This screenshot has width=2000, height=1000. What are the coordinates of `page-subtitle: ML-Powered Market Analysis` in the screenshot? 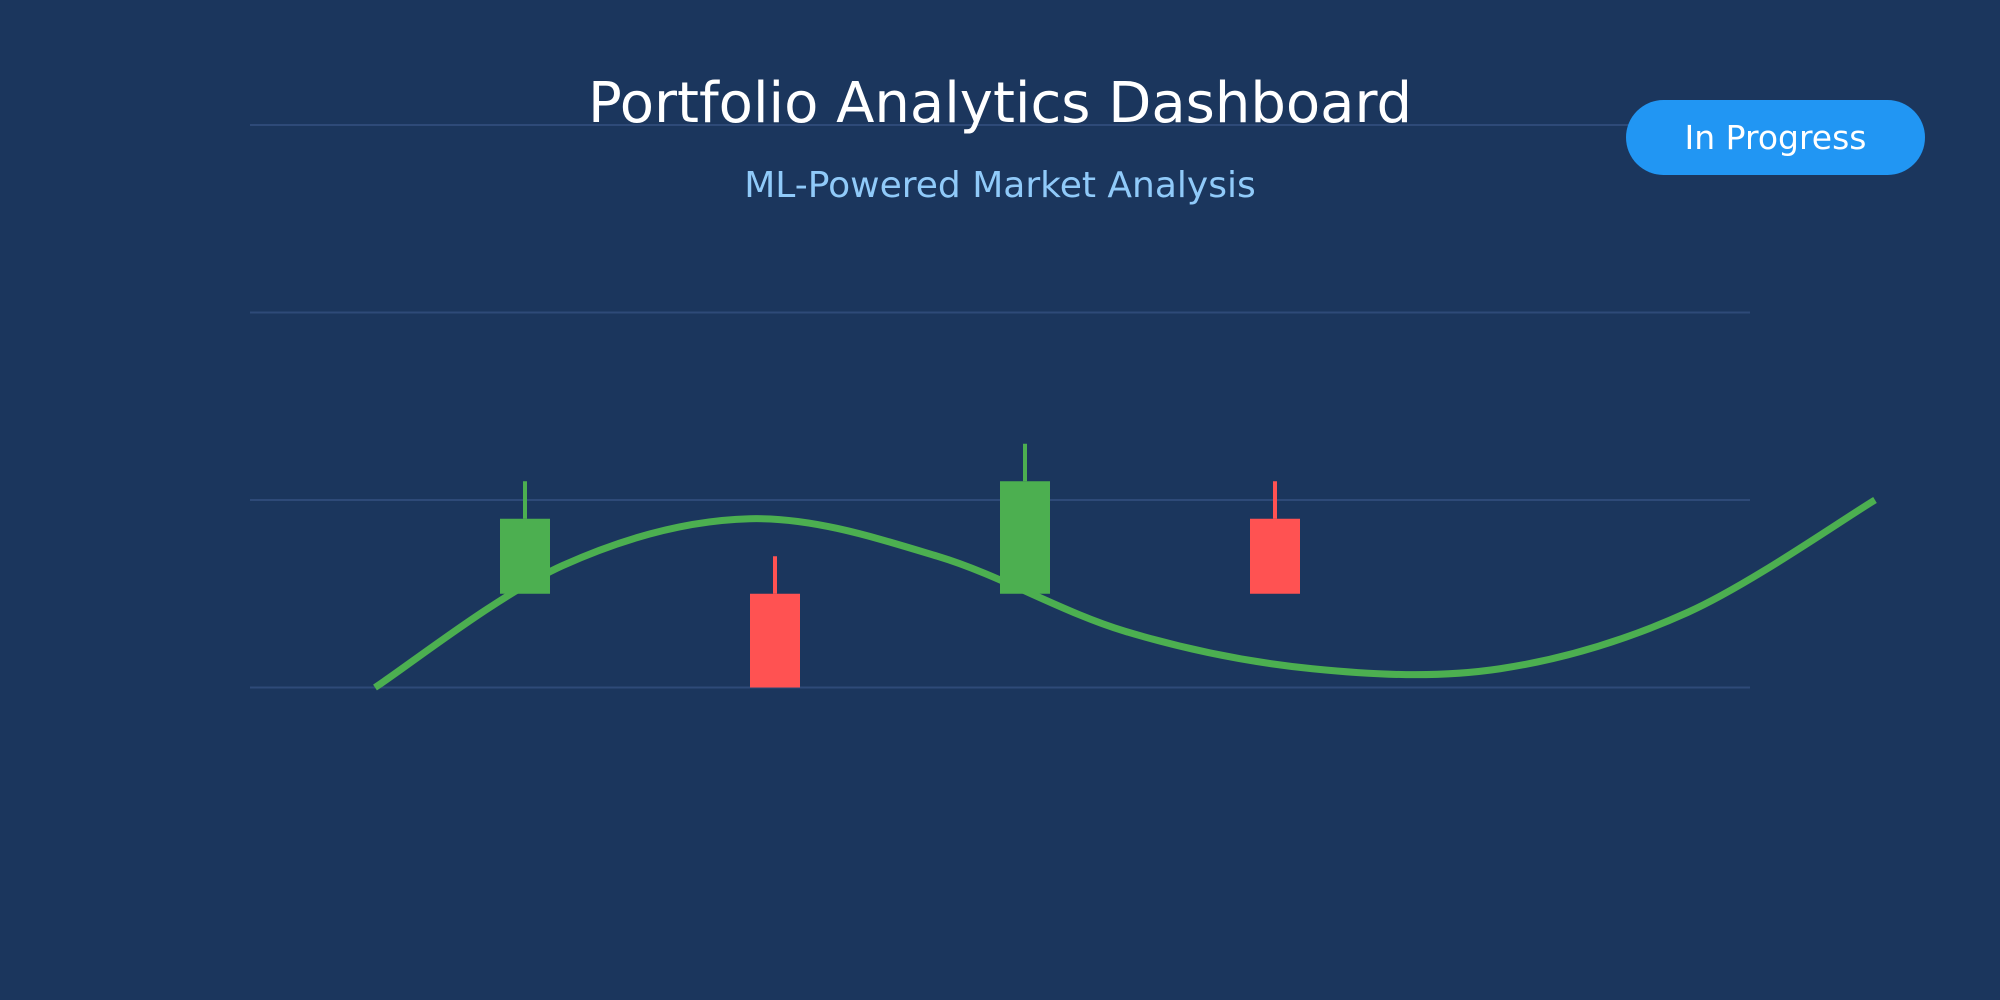 It's located at (1000, 185).